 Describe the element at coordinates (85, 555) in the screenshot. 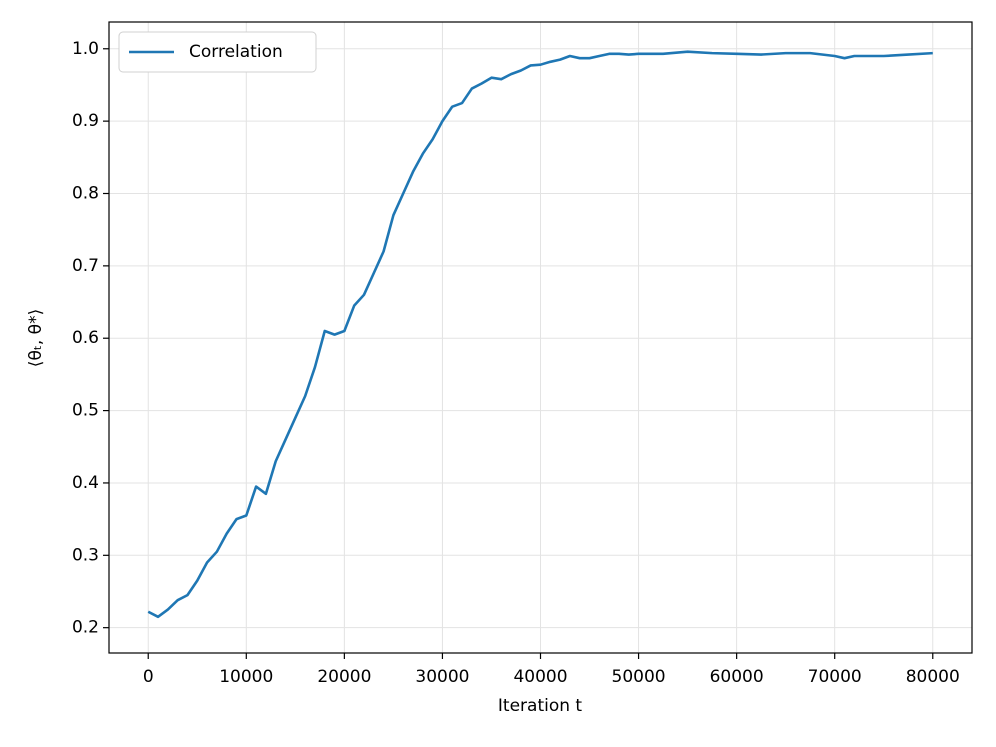

I see `y-tick-label: 0.3` at that location.